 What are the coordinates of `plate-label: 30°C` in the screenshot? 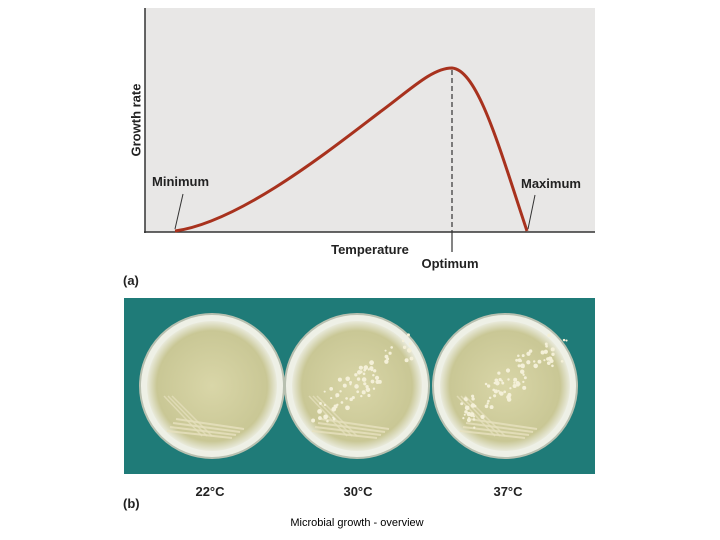 It's located at (358, 491).